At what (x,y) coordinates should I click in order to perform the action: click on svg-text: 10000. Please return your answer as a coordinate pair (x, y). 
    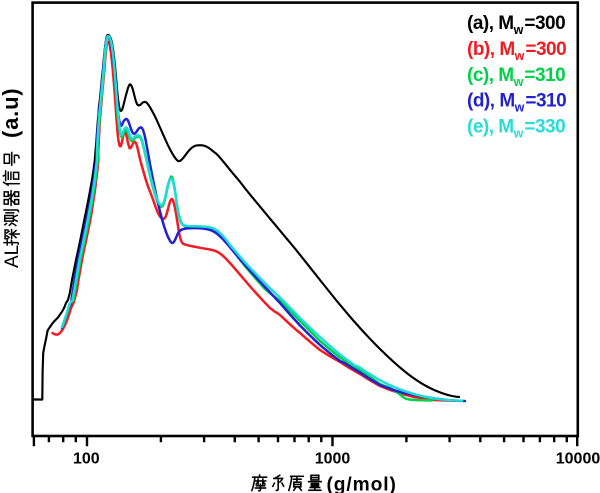
    Looking at the image, I should click on (578, 458).